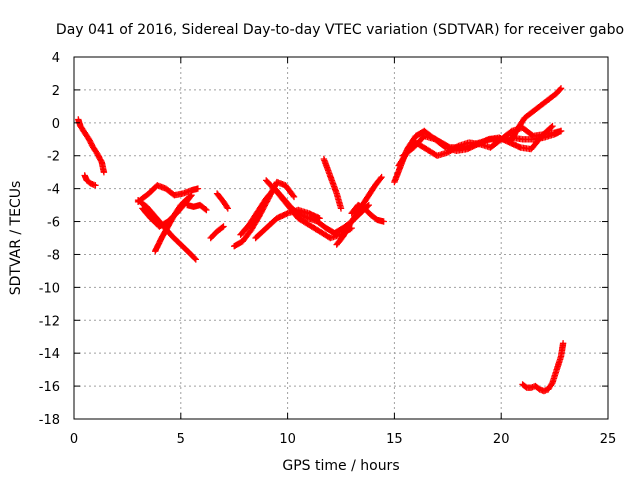  I want to click on y-tick-label: -10, so click(49, 288).